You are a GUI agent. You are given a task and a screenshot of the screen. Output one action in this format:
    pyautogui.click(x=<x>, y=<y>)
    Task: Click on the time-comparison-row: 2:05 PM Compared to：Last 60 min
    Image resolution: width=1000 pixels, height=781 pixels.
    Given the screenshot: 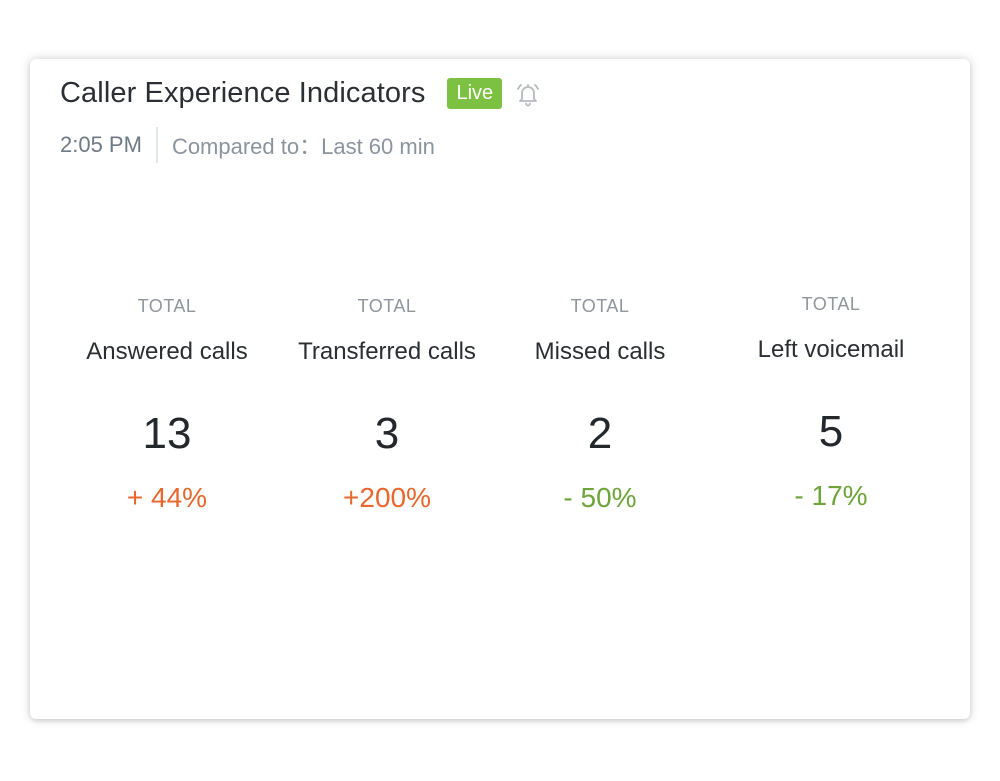 What is the action you would take?
    pyautogui.click(x=247, y=145)
    